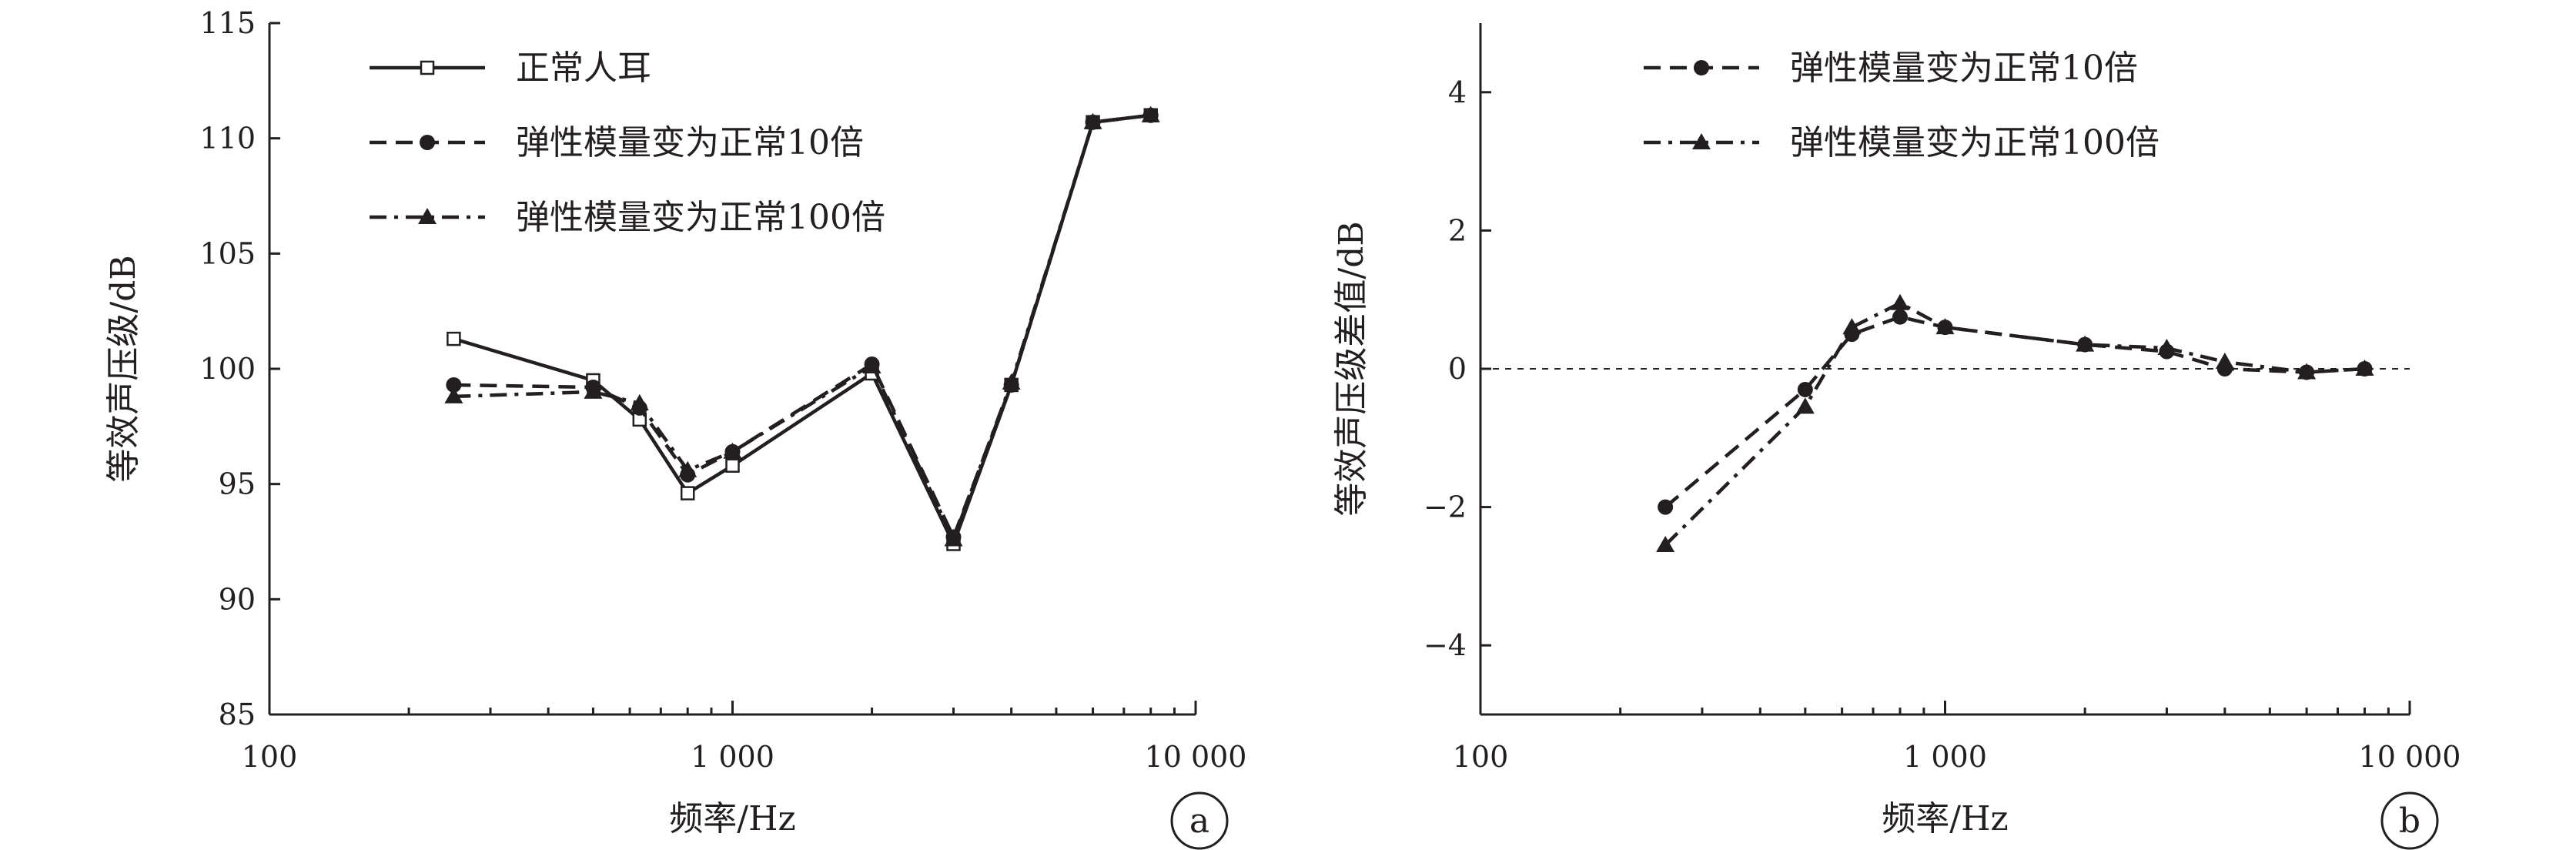  I want to click on panel-label: a, so click(1199, 821).